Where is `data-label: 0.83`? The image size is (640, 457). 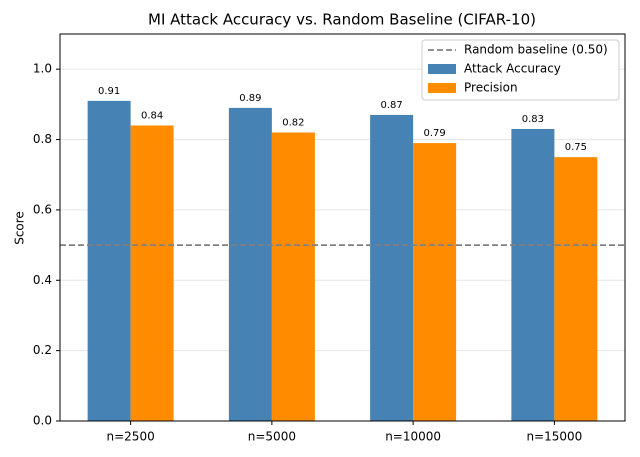 data-label: 0.83 is located at coordinates (533, 119).